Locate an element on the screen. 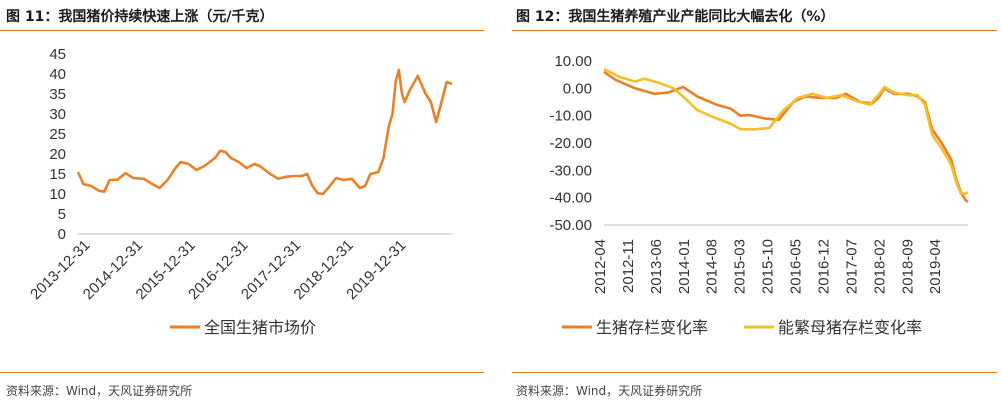 The height and width of the screenshot is (404, 1001). y-tick-label: 0 is located at coordinates (62, 234).